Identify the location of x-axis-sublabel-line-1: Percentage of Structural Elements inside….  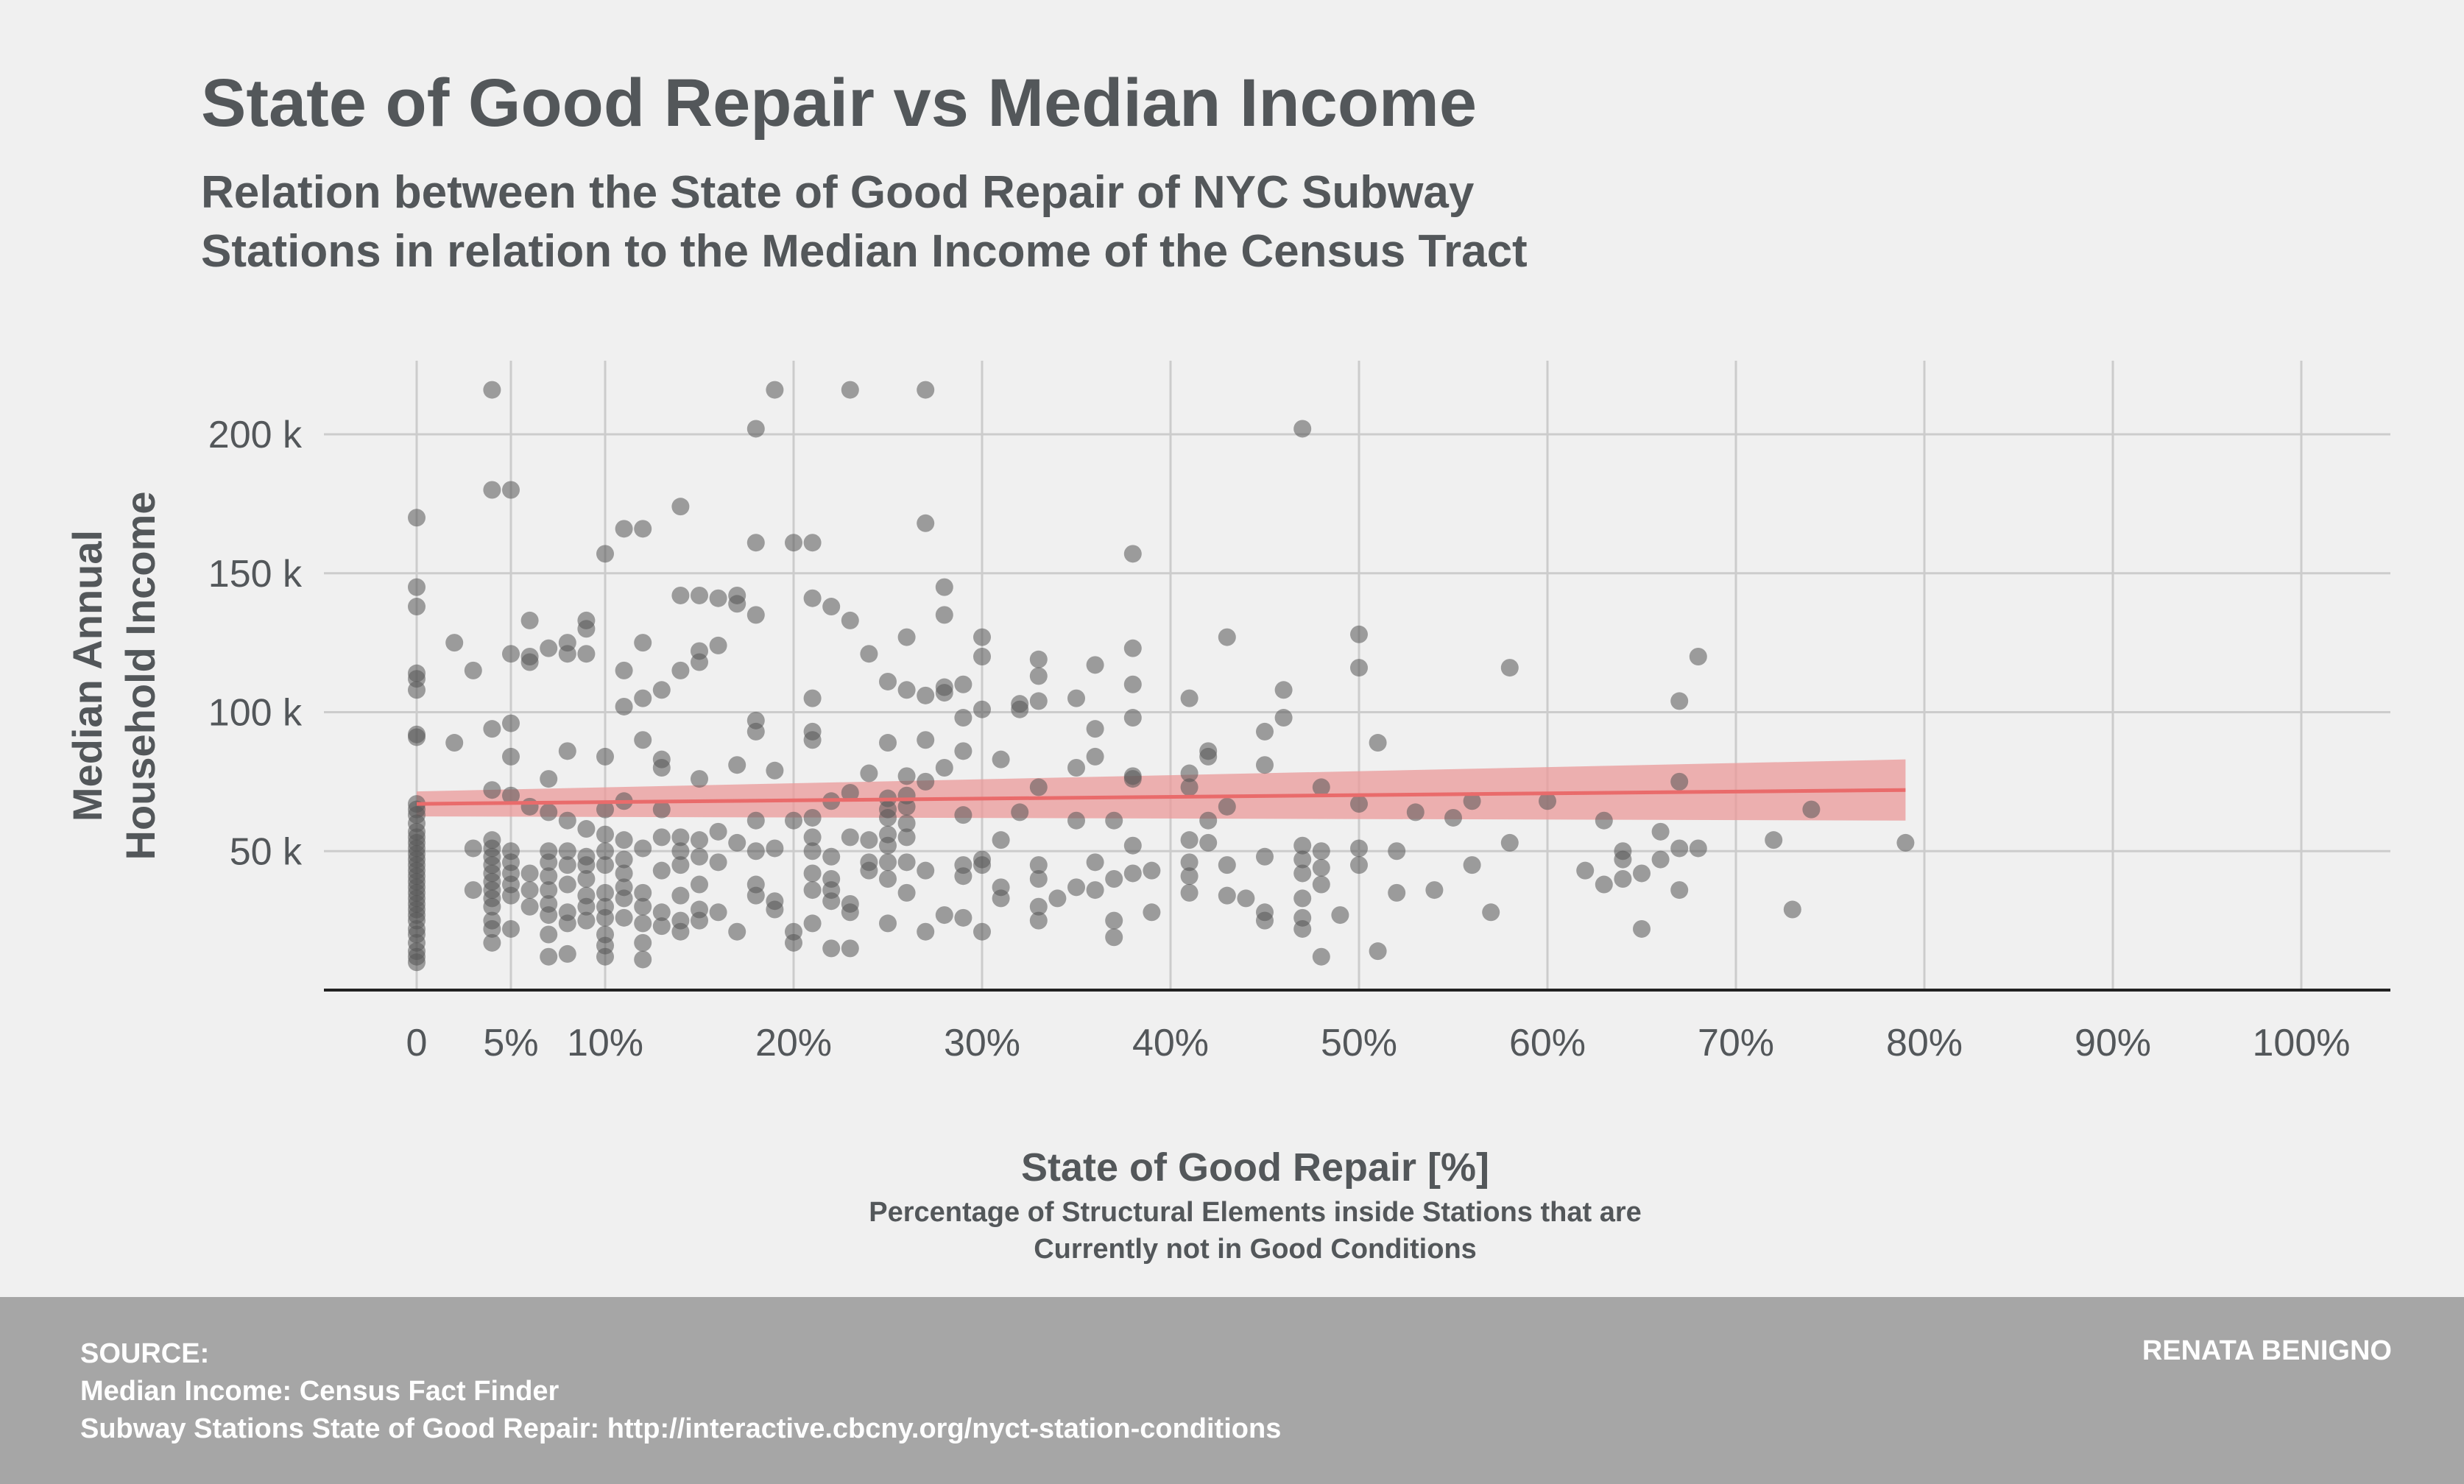
(1255, 1212).